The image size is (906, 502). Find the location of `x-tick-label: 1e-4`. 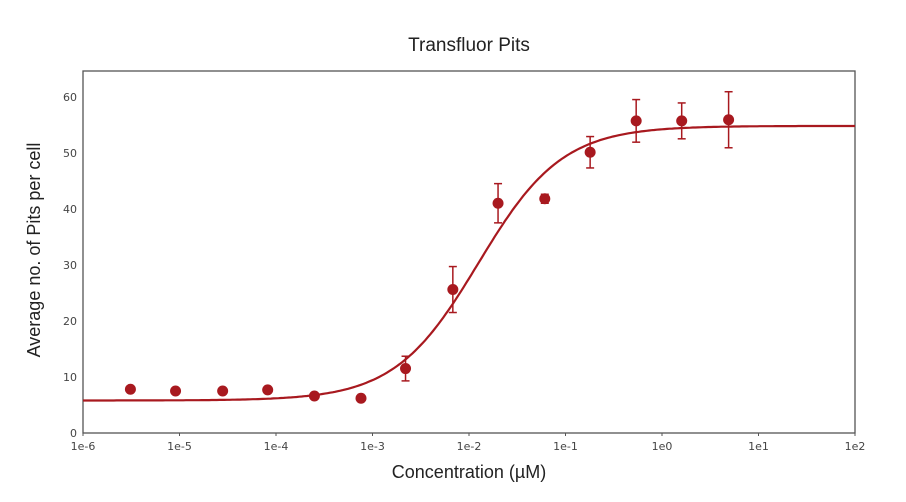

x-tick-label: 1e-4 is located at coordinates (276, 446).